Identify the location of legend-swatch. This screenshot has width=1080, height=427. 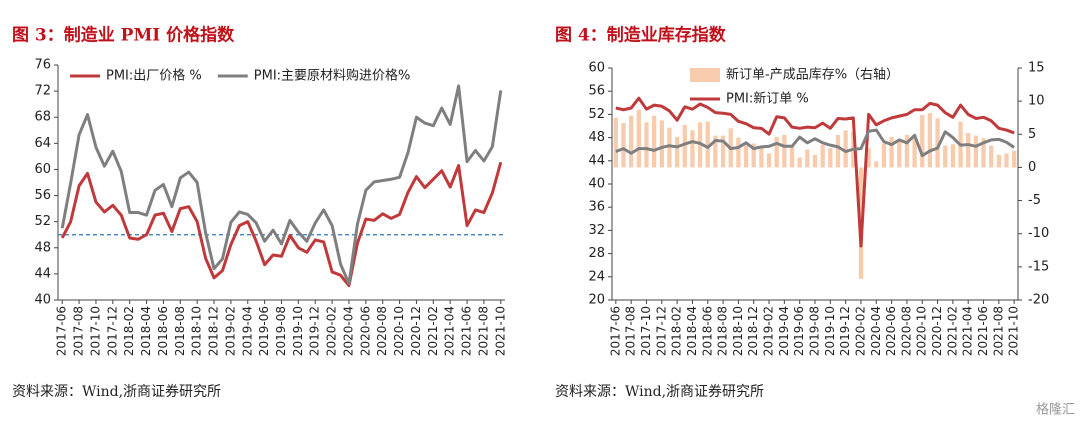
(705, 75).